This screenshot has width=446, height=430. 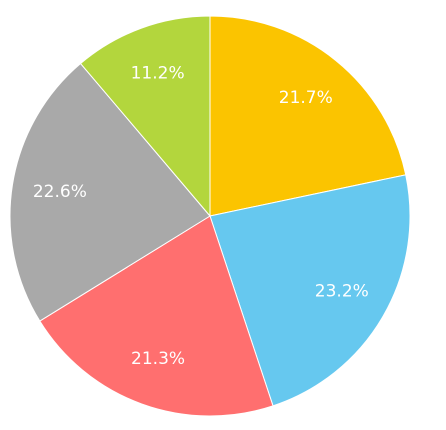 I want to click on pie-slice, so click(x=145, y=116).